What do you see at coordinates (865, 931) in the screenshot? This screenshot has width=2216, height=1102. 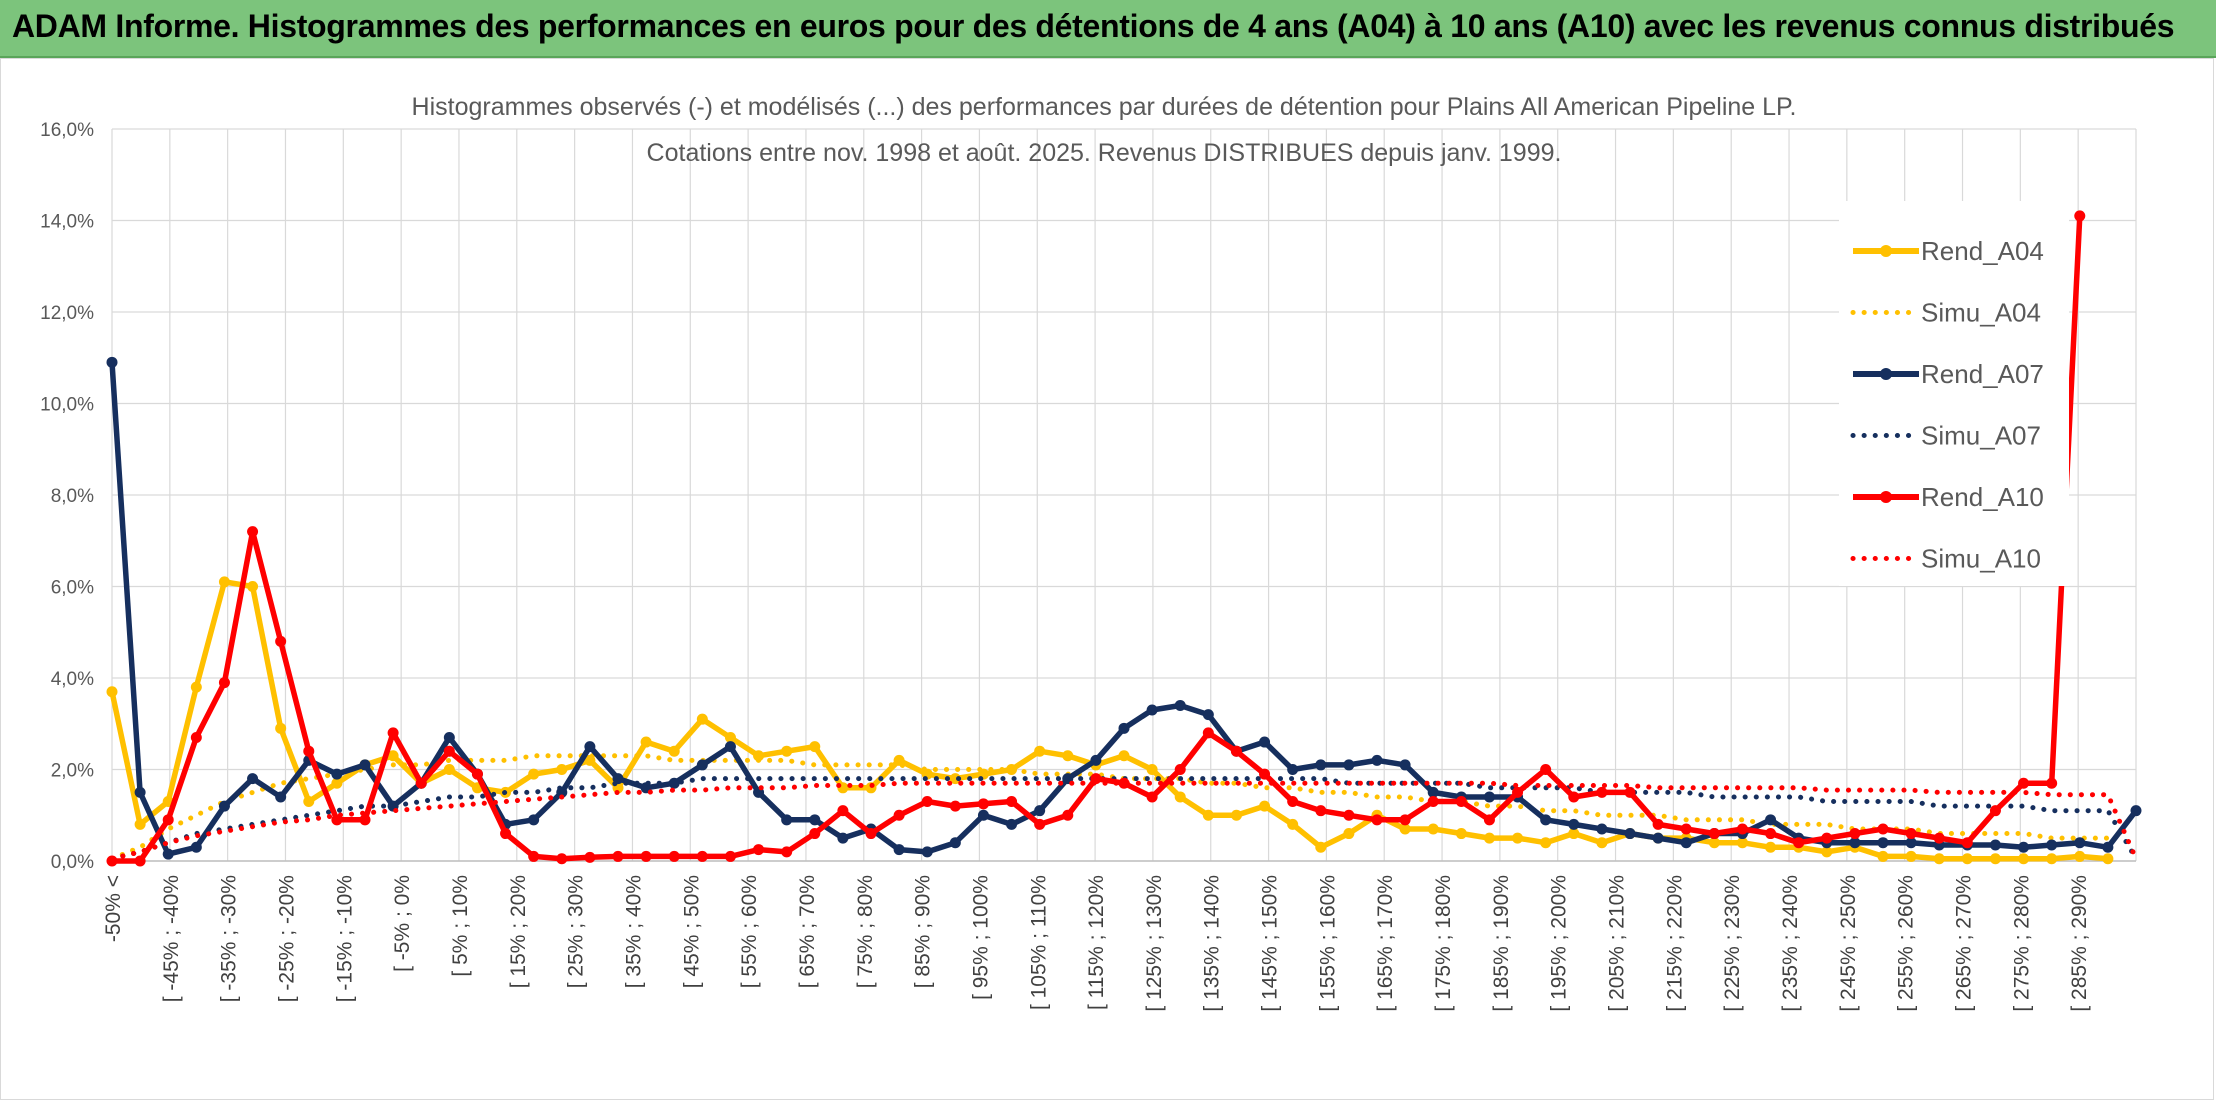 I see `x-tick-label: [ 75% ; 80%` at bounding box center [865, 931].